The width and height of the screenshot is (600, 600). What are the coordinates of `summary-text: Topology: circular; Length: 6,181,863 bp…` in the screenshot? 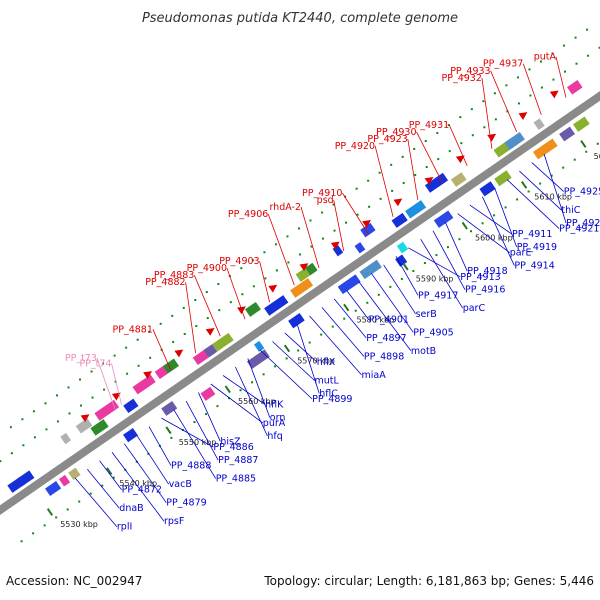 It's located at (428, 581).